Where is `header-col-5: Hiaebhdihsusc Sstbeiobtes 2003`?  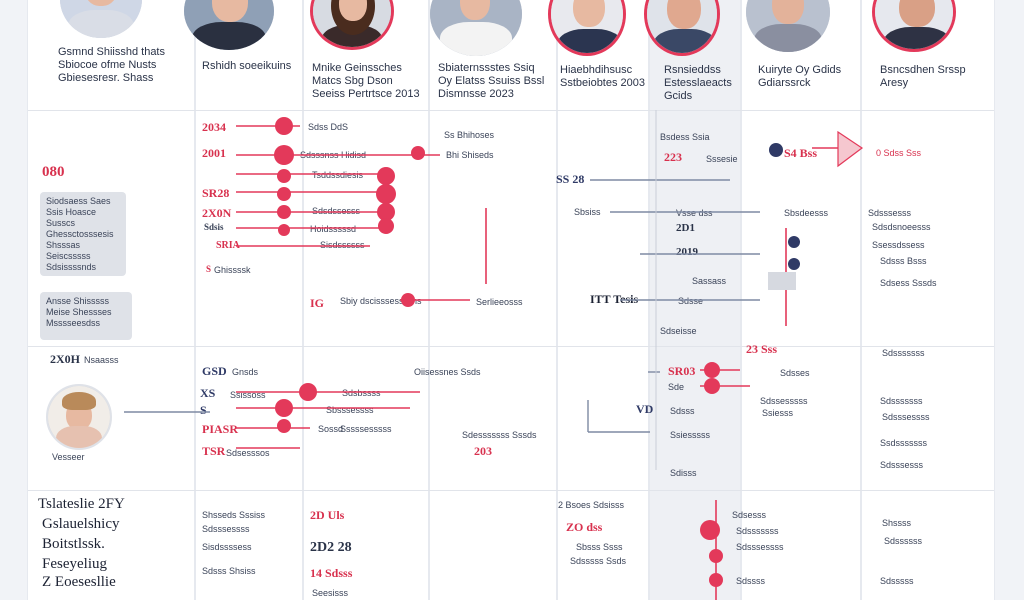 header-col-5: Hiaebhdihsusc Sstbeiobtes 2003 is located at coordinates (603, 76).